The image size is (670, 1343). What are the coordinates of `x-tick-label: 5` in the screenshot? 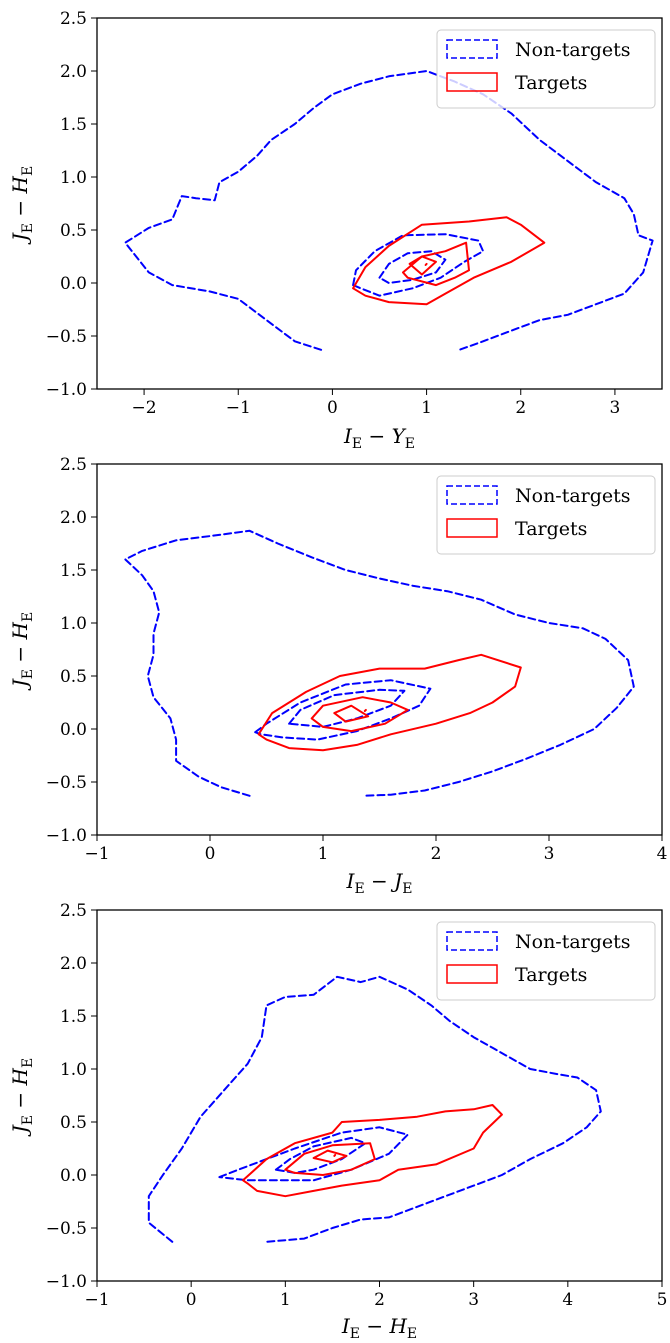 It's located at (662, 1300).